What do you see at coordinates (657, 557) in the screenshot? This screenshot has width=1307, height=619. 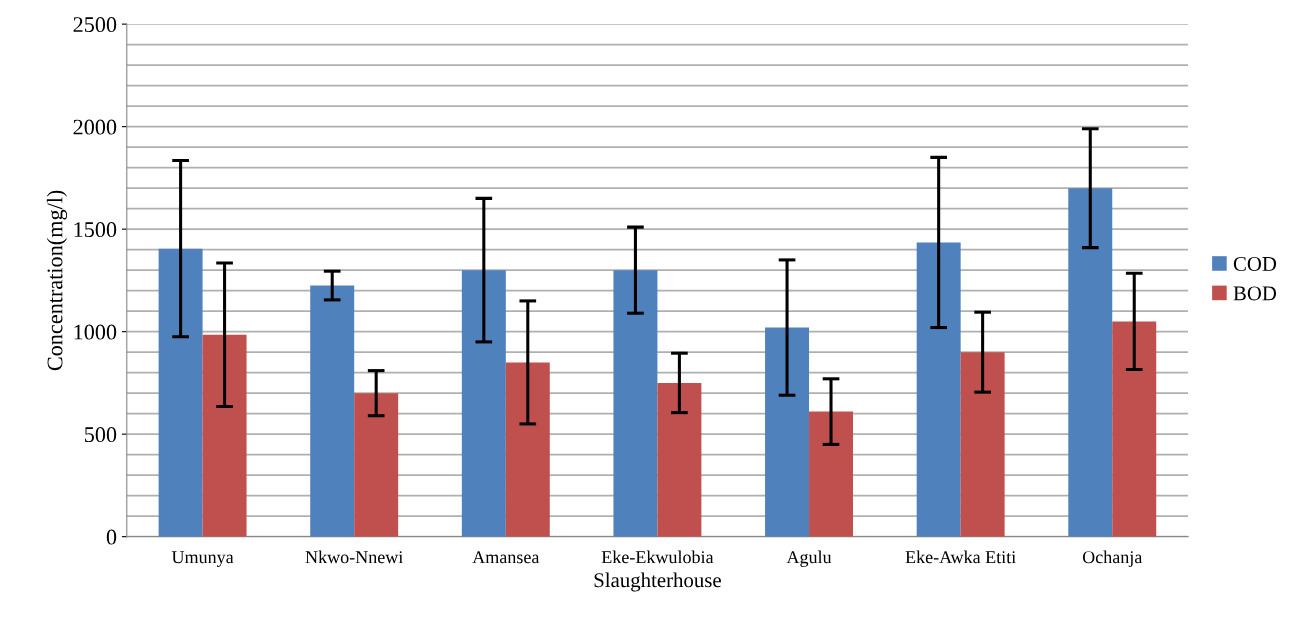 I see `x-tick-label: Eke-Ekwulobia` at bounding box center [657, 557].